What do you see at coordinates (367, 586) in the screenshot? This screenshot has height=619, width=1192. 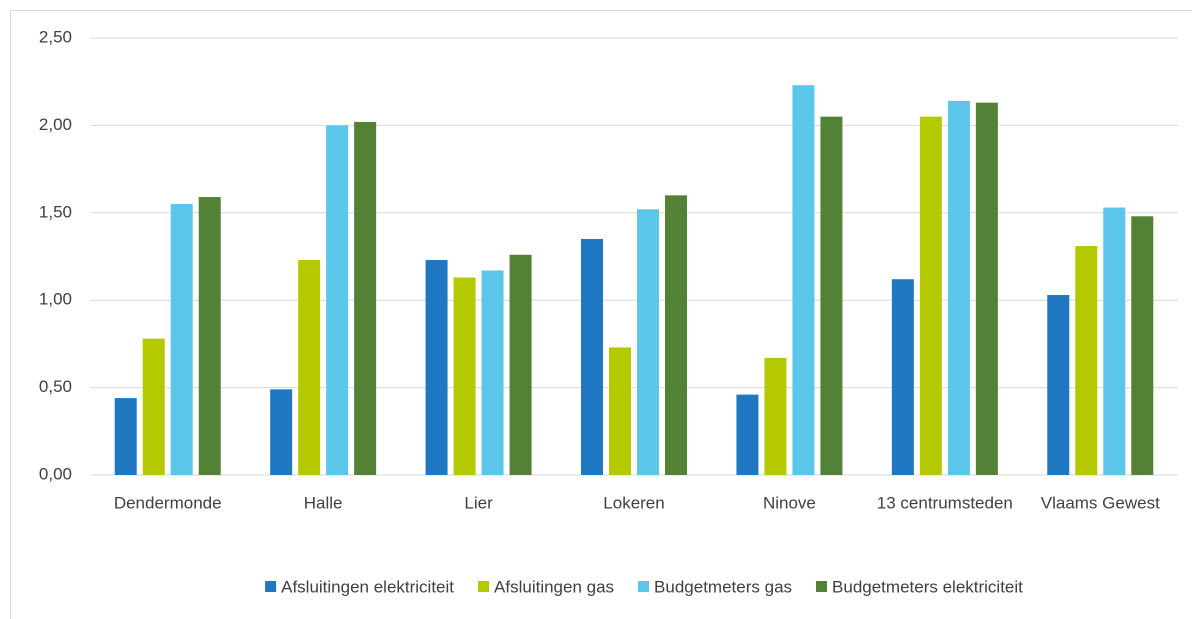 I see `legend-label: Afsluitingen elektriciteit` at bounding box center [367, 586].